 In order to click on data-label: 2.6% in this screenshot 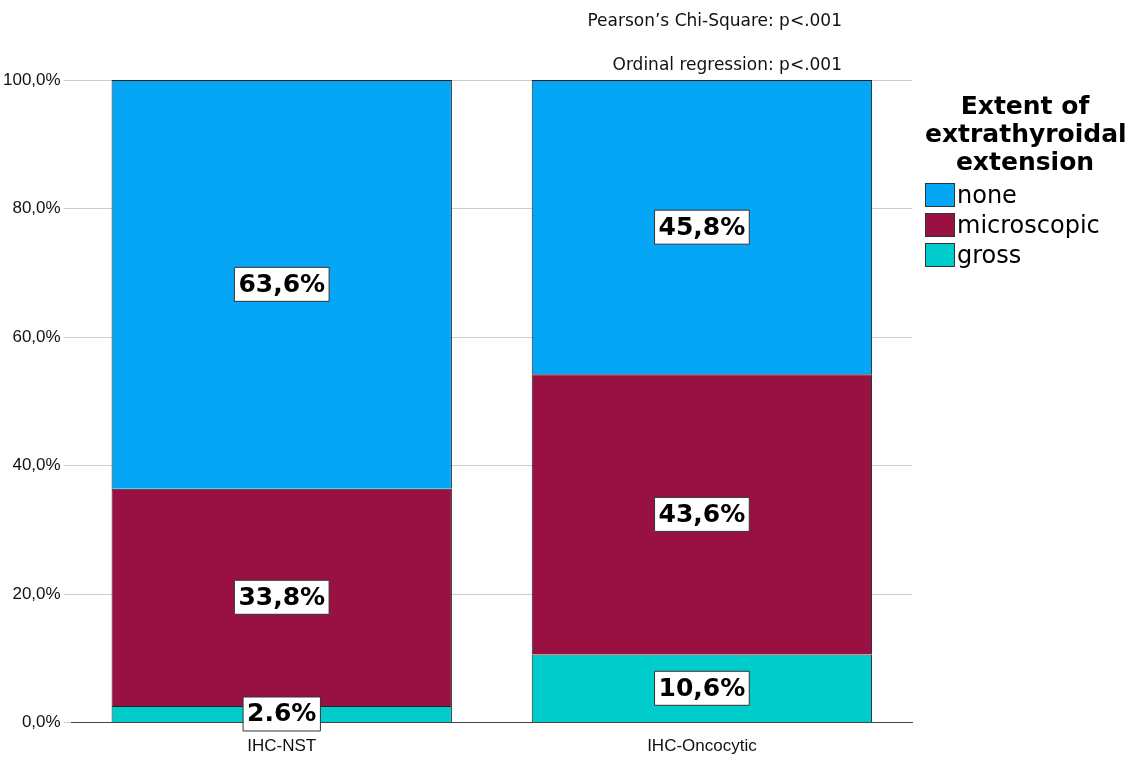, I will do `click(282, 713)`.